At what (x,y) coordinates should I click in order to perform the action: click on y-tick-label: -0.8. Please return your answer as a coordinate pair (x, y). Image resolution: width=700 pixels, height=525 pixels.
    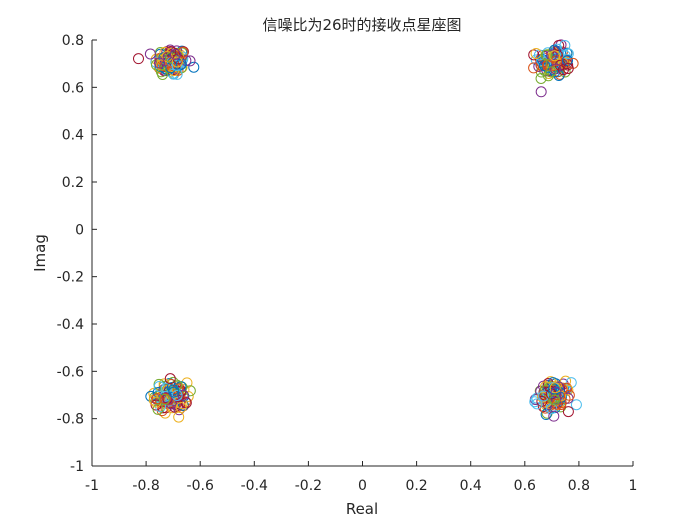
    Looking at the image, I should click on (70, 420).